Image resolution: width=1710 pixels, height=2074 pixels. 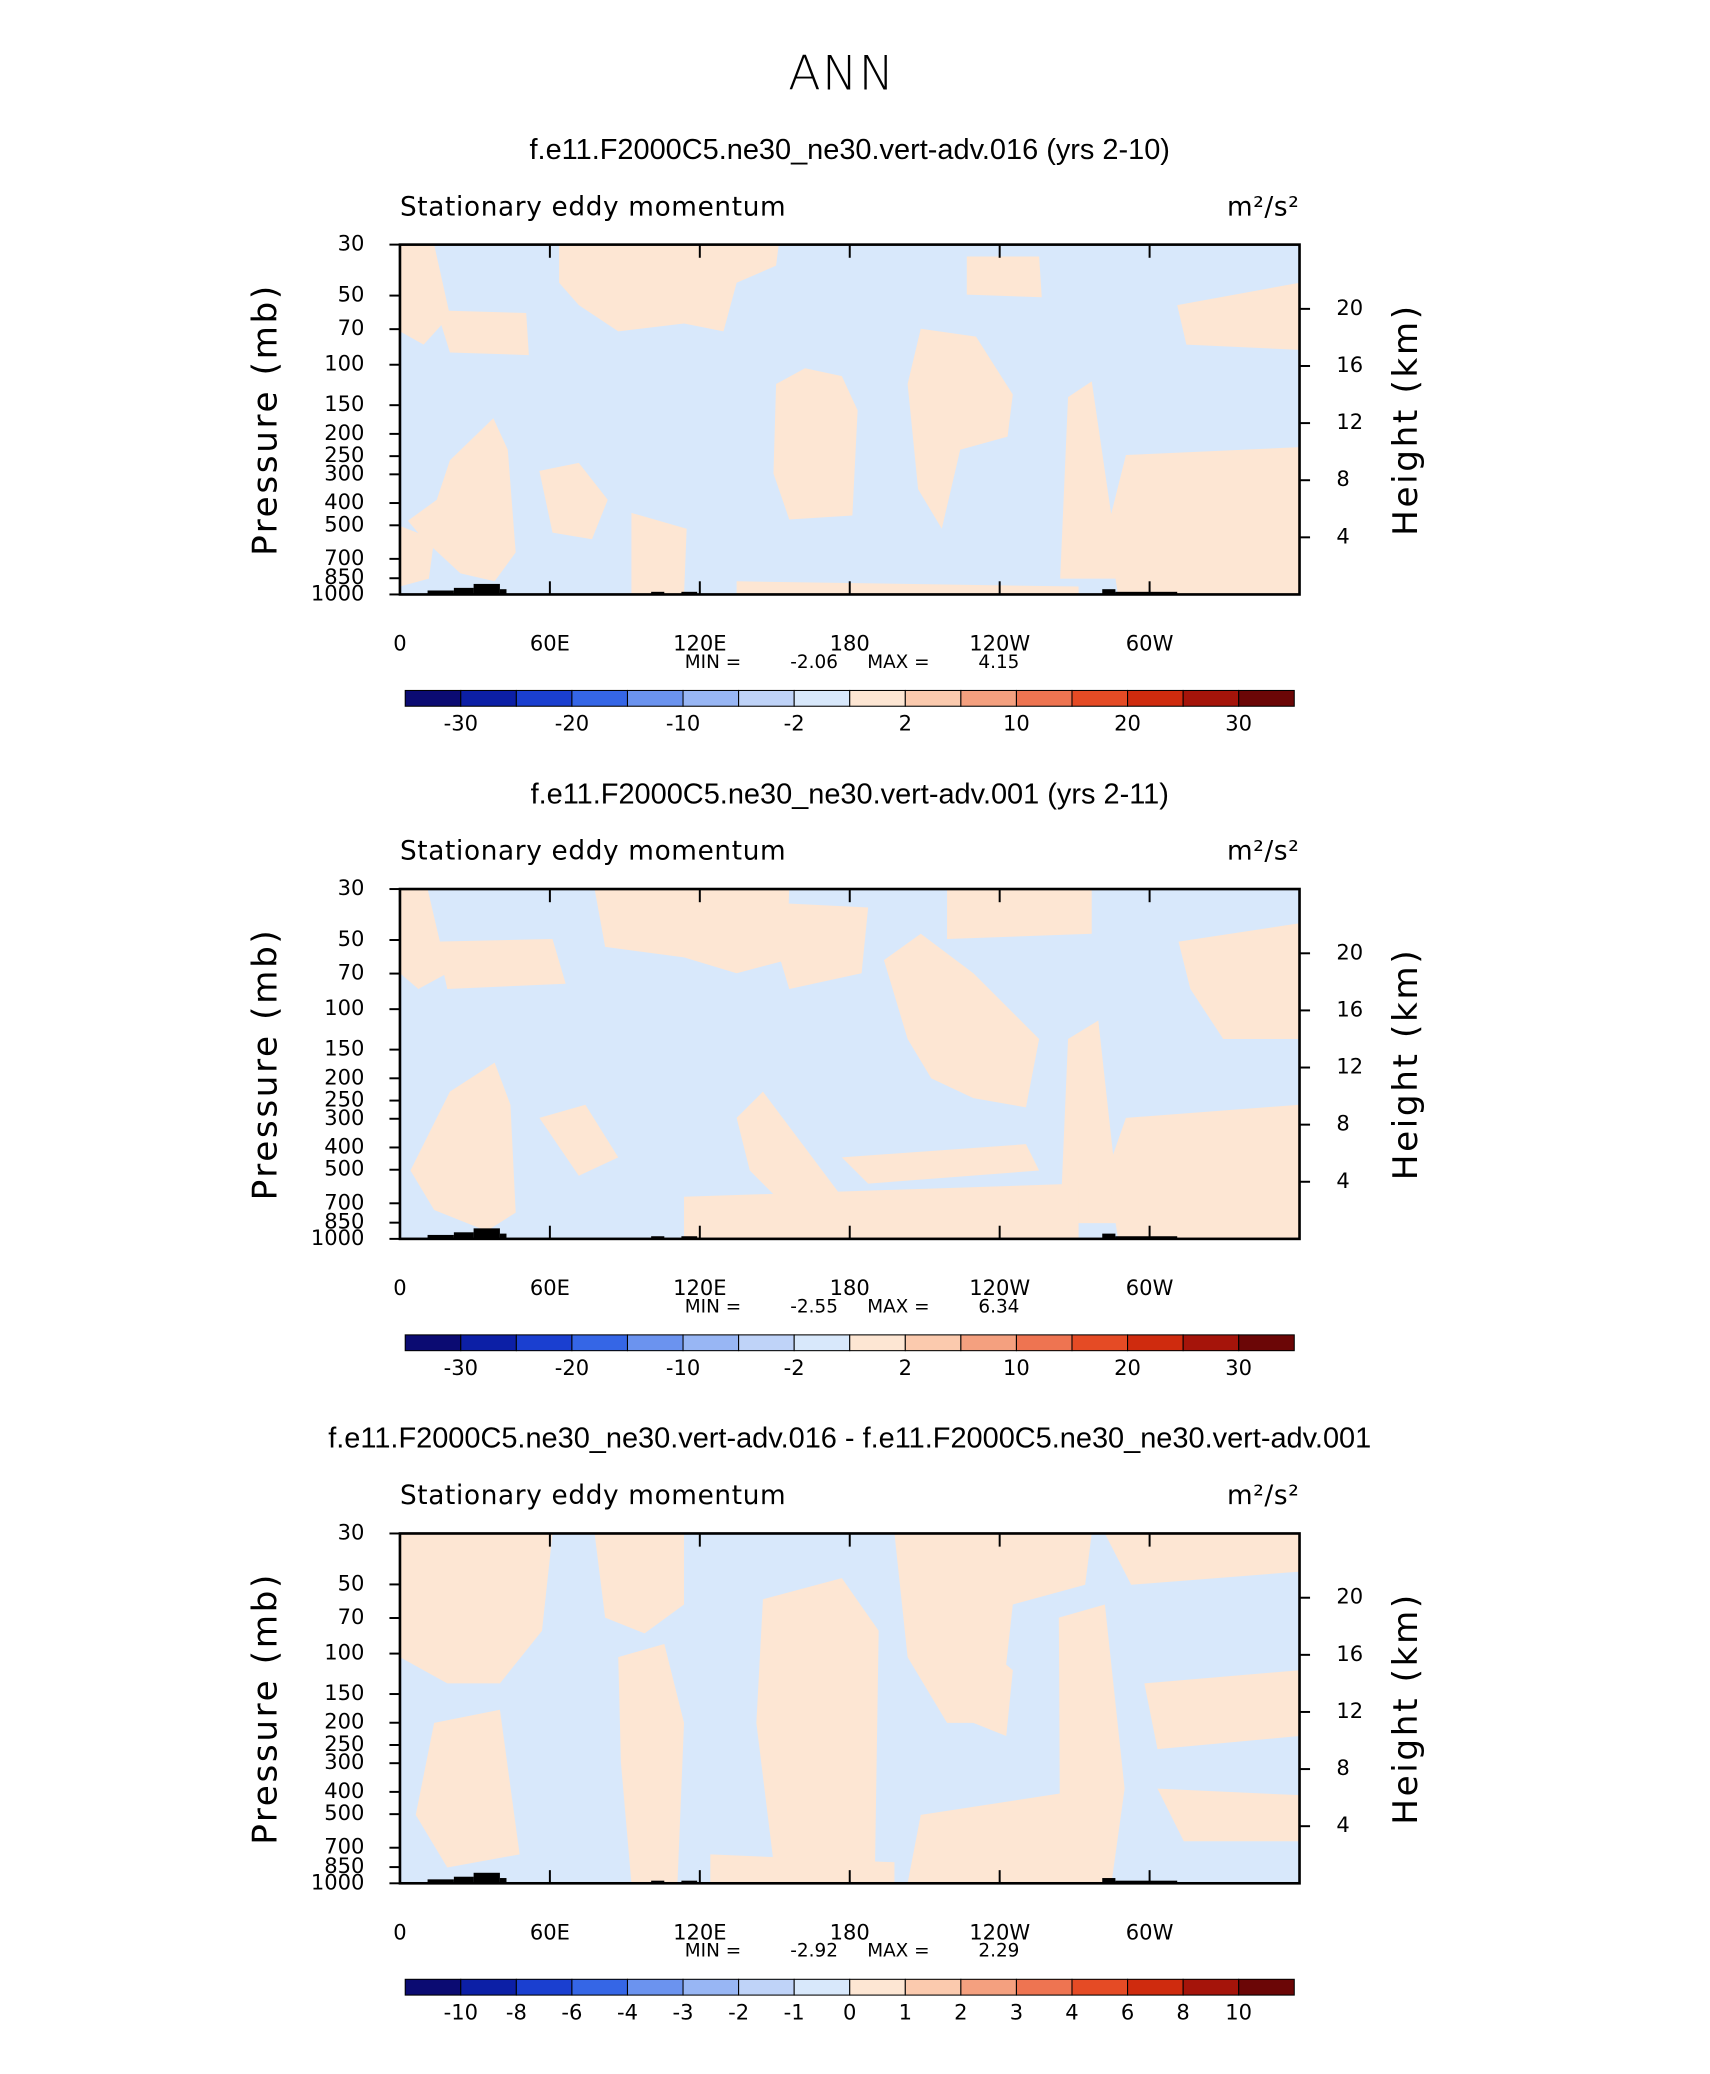 I want to click on y-axis-label: Pressure (mb), so click(x=266, y=1064).